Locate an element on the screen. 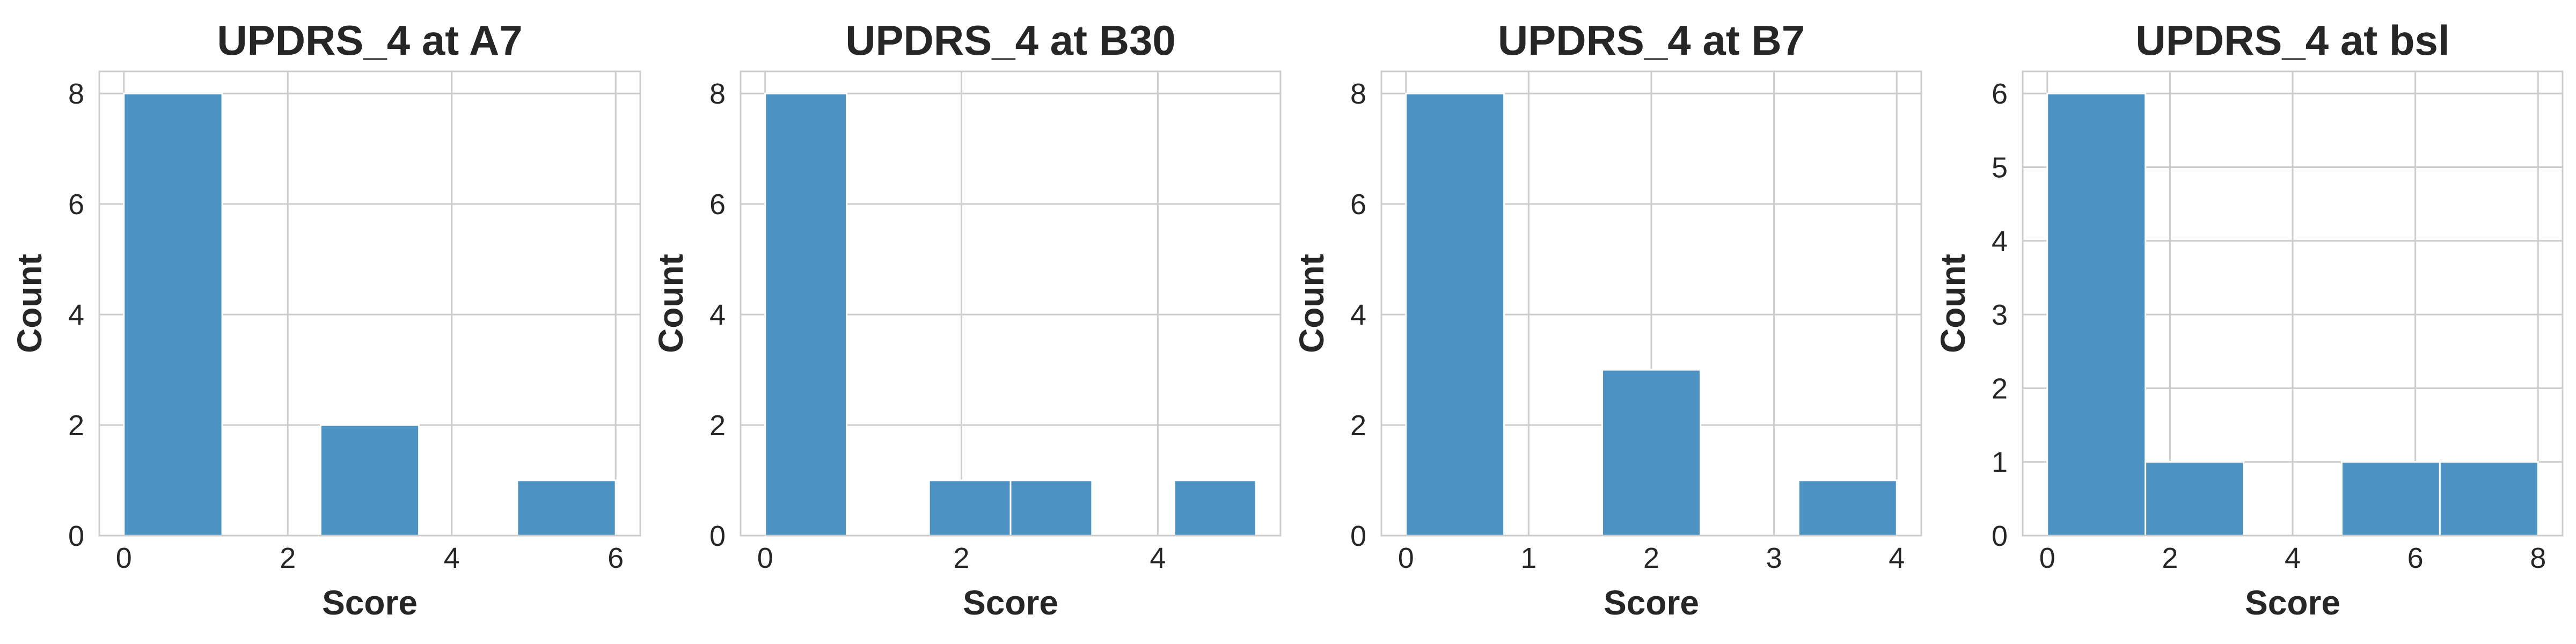 The width and height of the screenshot is (2576, 644). y-tick-label: 5 is located at coordinates (2000, 167).